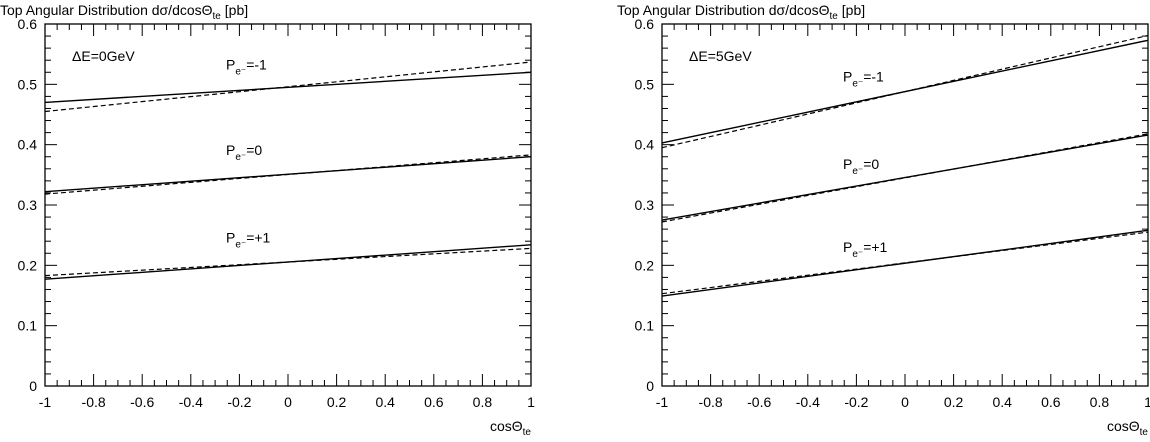  What do you see at coordinates (103, 56) in the screenshot?
I see `energy-annotation: ΔE=0GeV` at bounding box center [103, 56].